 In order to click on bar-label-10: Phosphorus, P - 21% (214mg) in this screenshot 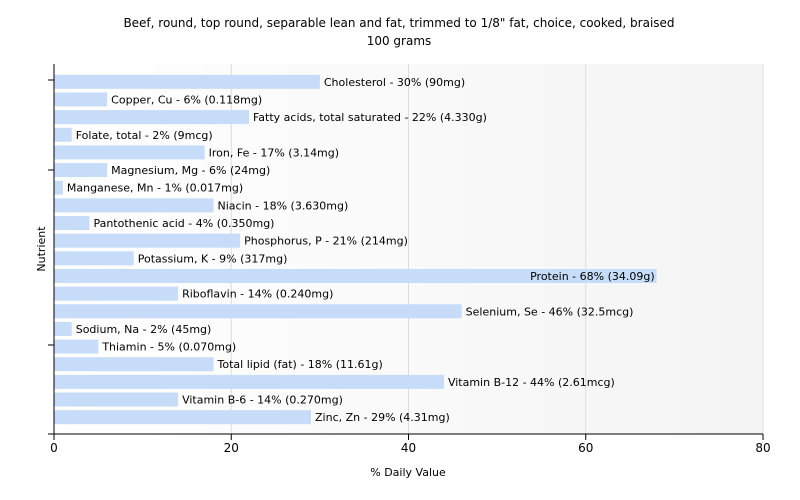, I will do `click(326, 241)`.